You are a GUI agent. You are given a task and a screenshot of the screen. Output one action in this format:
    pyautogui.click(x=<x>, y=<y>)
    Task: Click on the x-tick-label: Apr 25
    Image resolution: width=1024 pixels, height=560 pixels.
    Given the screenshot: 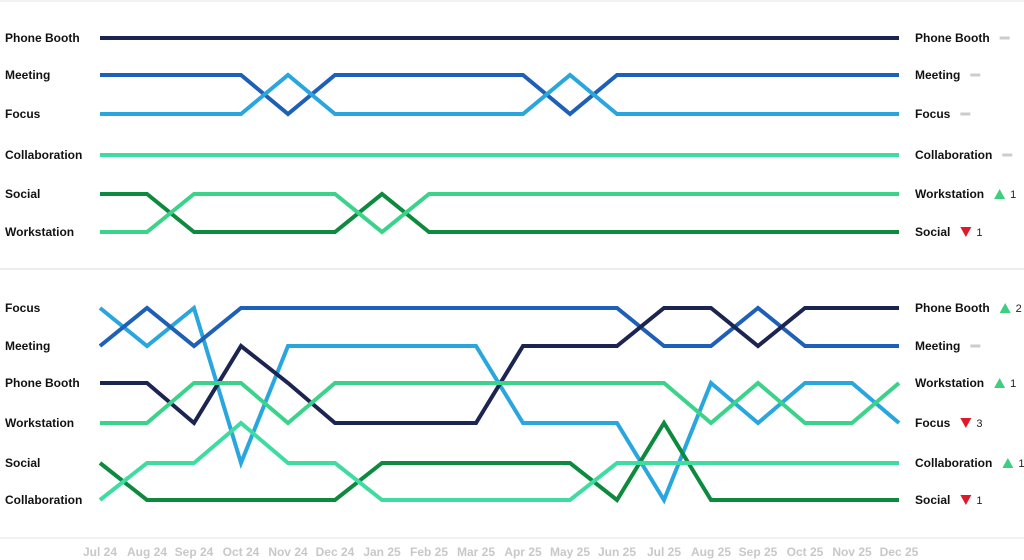 What is the action you would take?
    pyautogui.click(x=523, y=552)
    